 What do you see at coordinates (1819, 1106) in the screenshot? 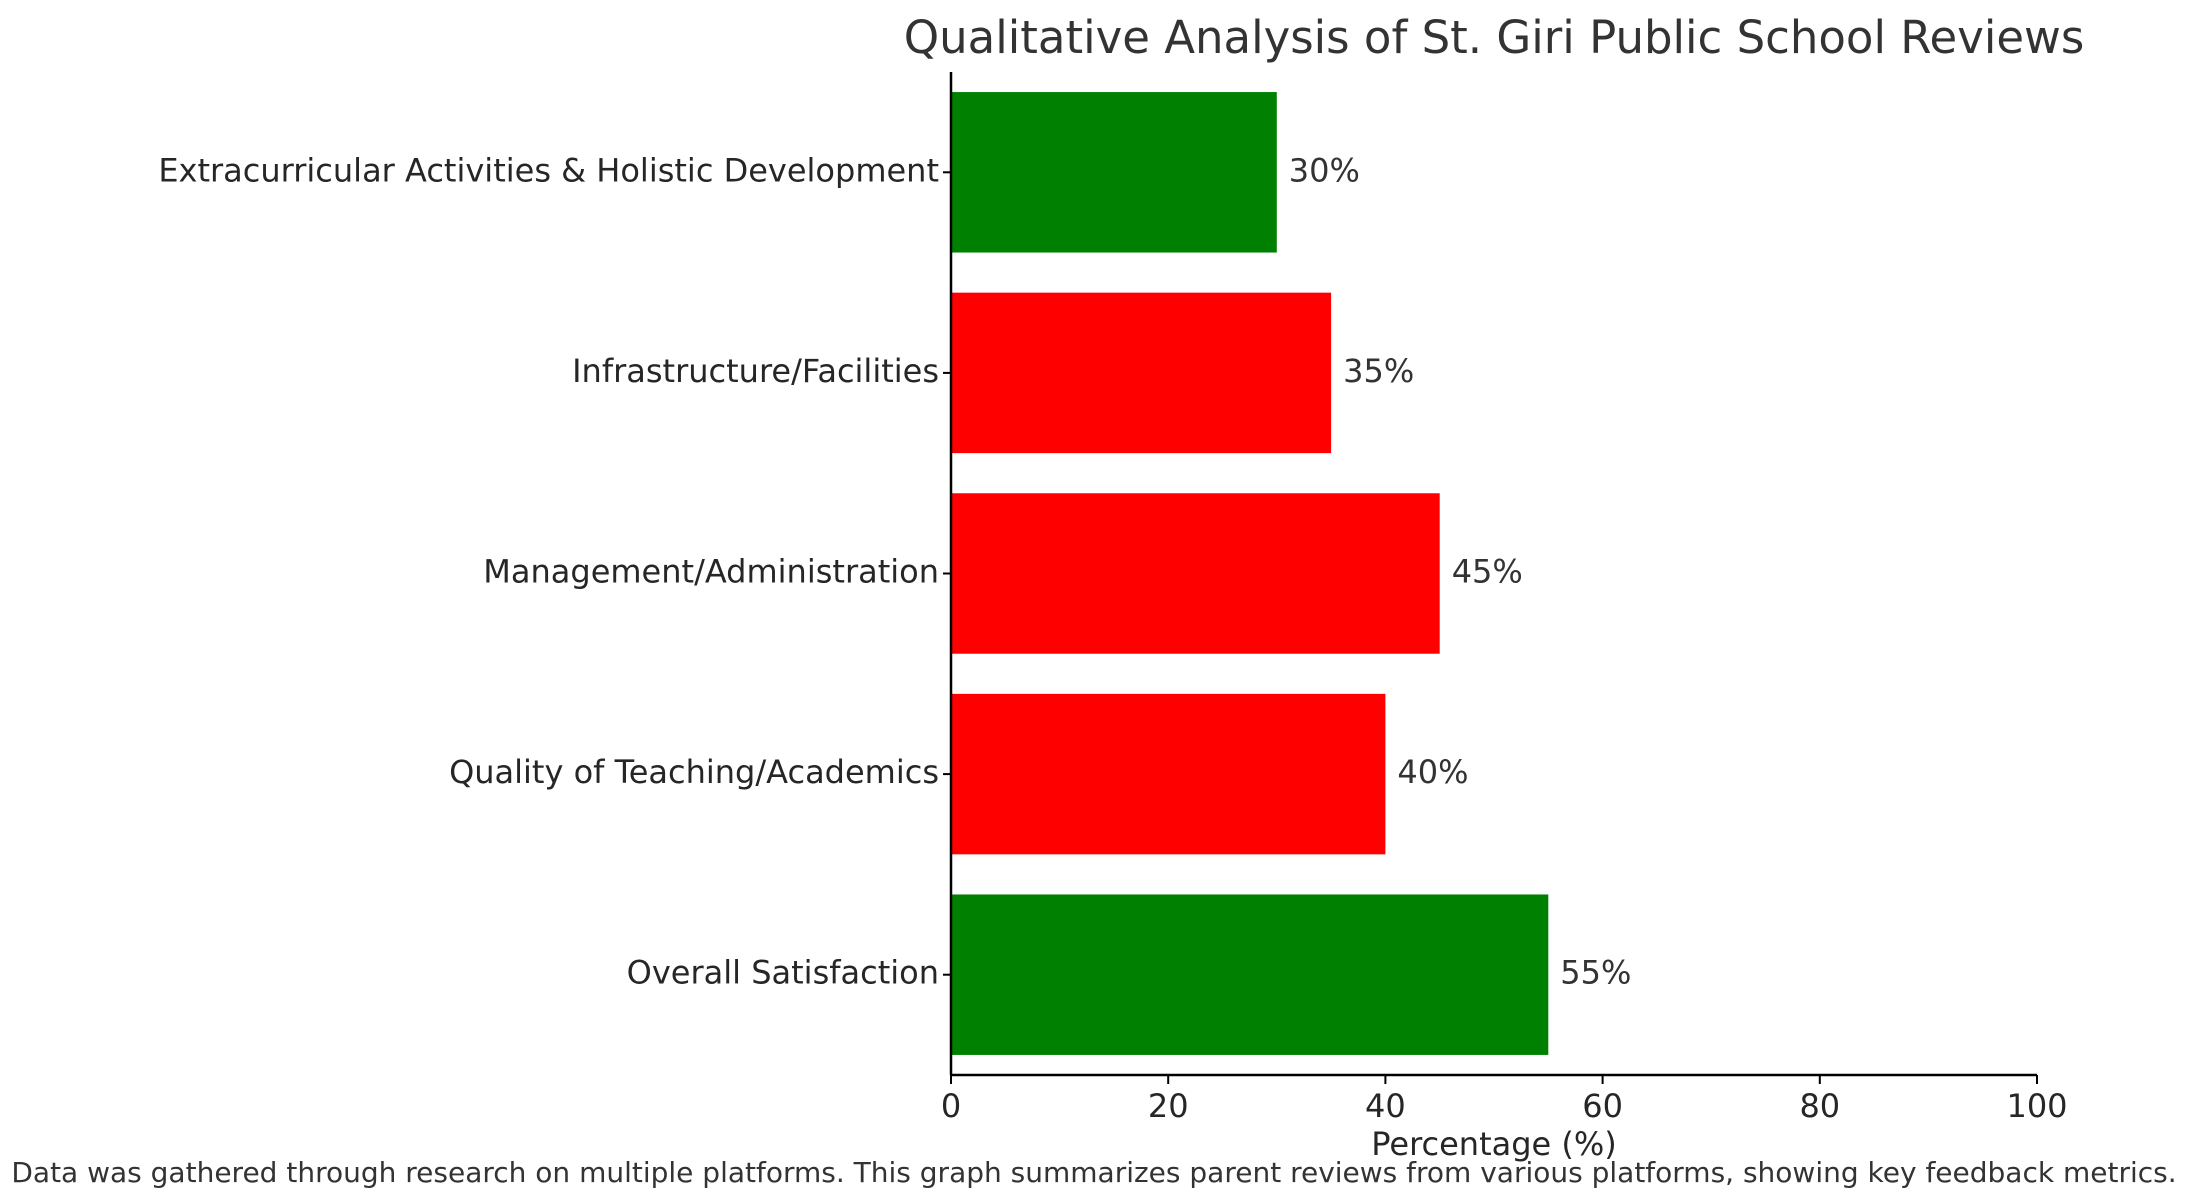
I see `x-tick-label: 80` at bounding box center [1819, 1106].